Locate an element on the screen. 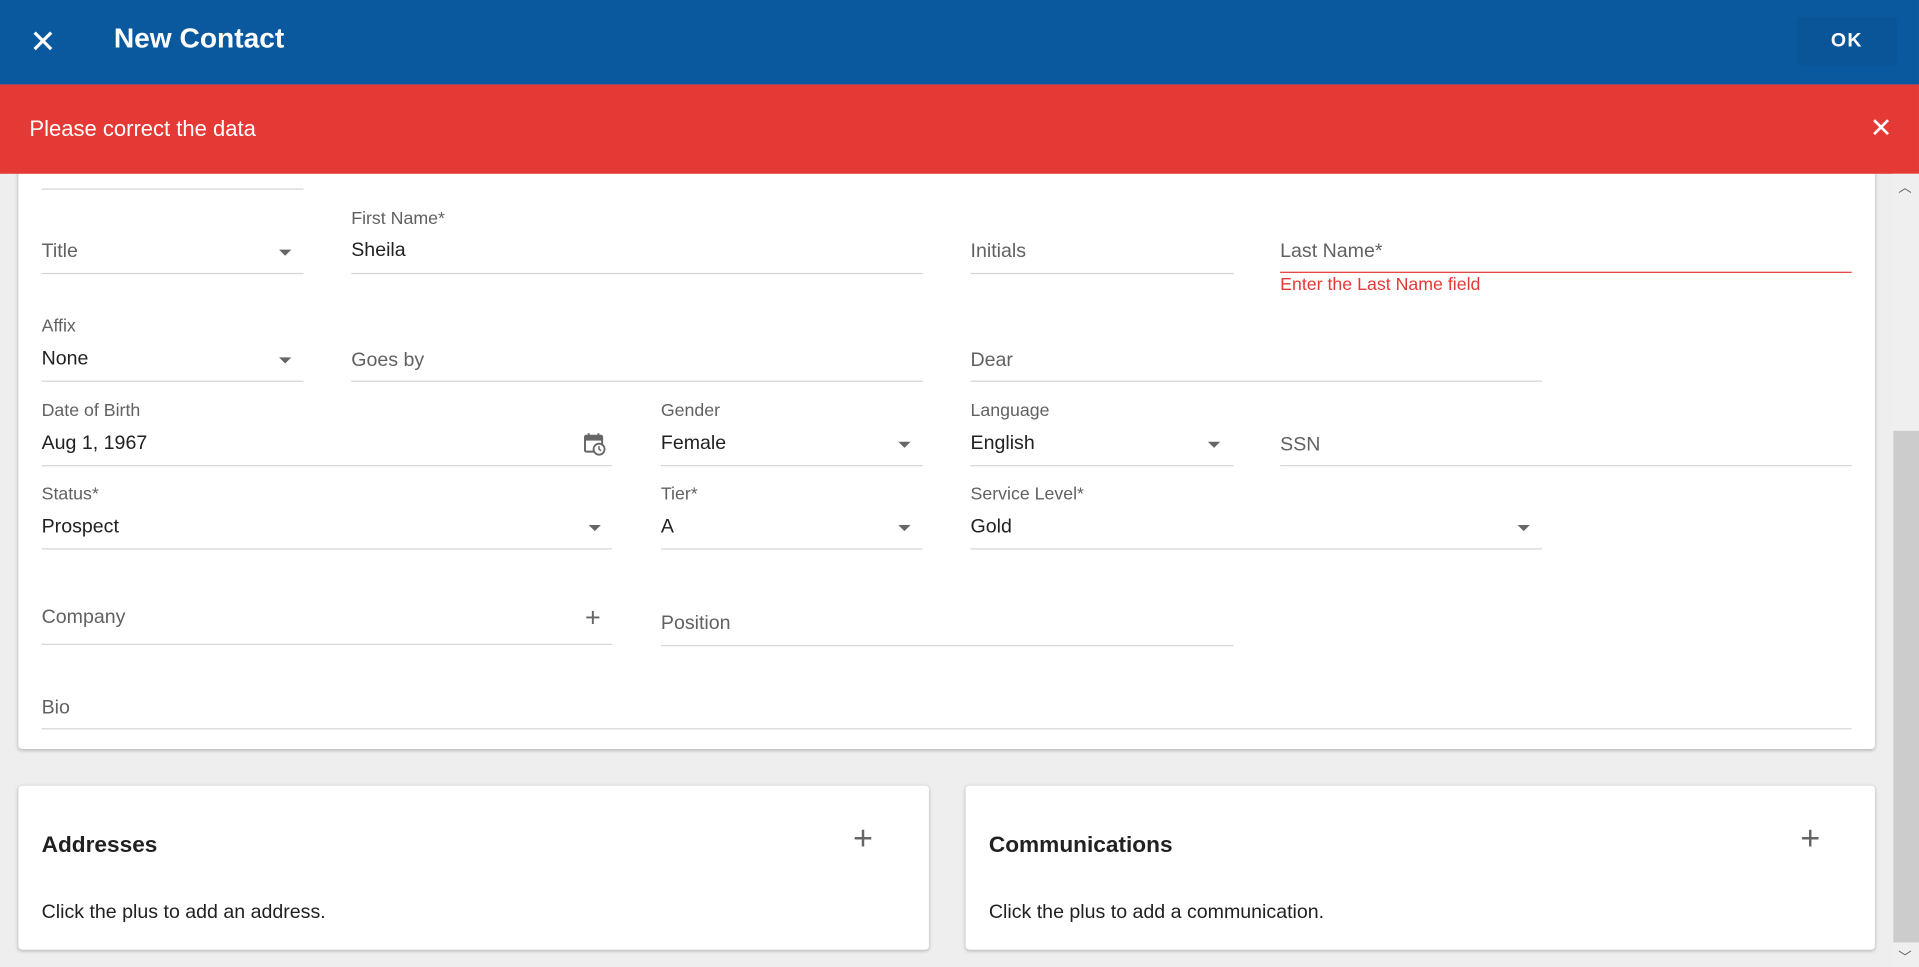 The height and width of the screenshot is (967, 1919). dob-input: Aug 1, 1967 is located at coordinates (326, 446).